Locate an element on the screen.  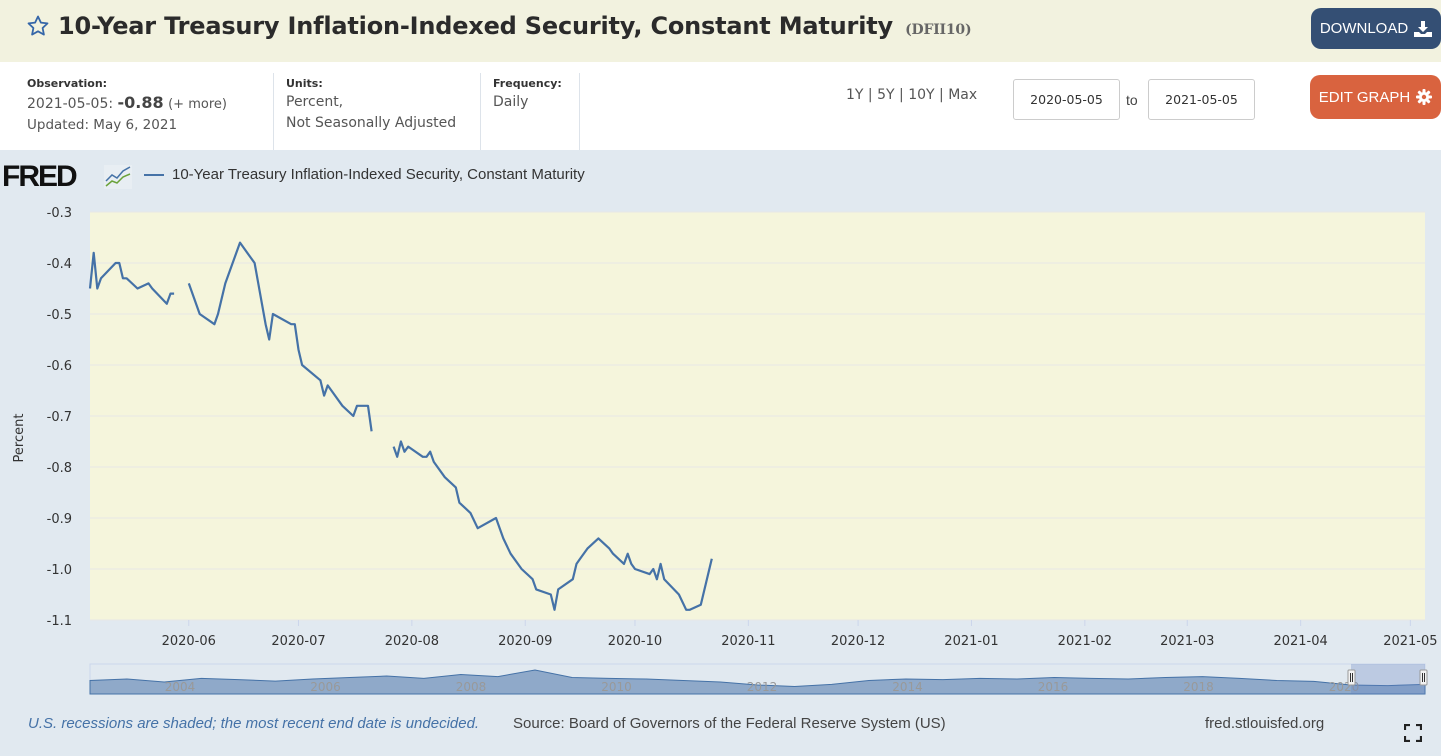
legend-line-swatch is located at coordinates (154, 174).